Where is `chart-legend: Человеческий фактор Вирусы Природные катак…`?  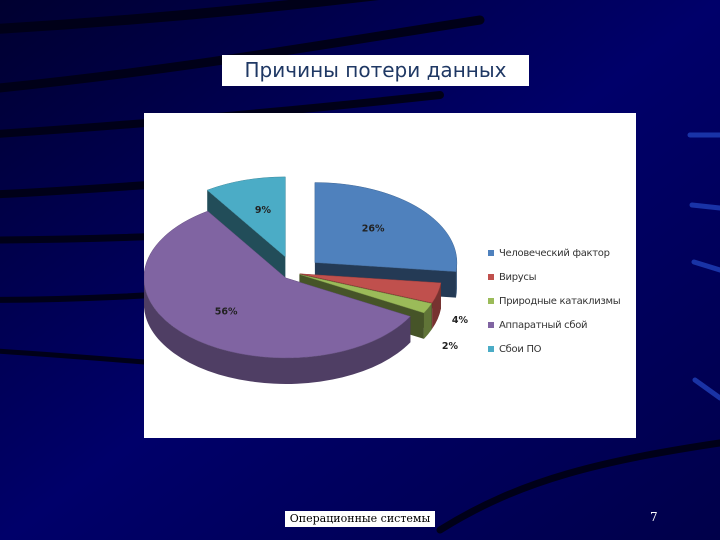
chart-legend: Человеческий фактор Вирусы Природные катак… is located at coordinates (562, 301).